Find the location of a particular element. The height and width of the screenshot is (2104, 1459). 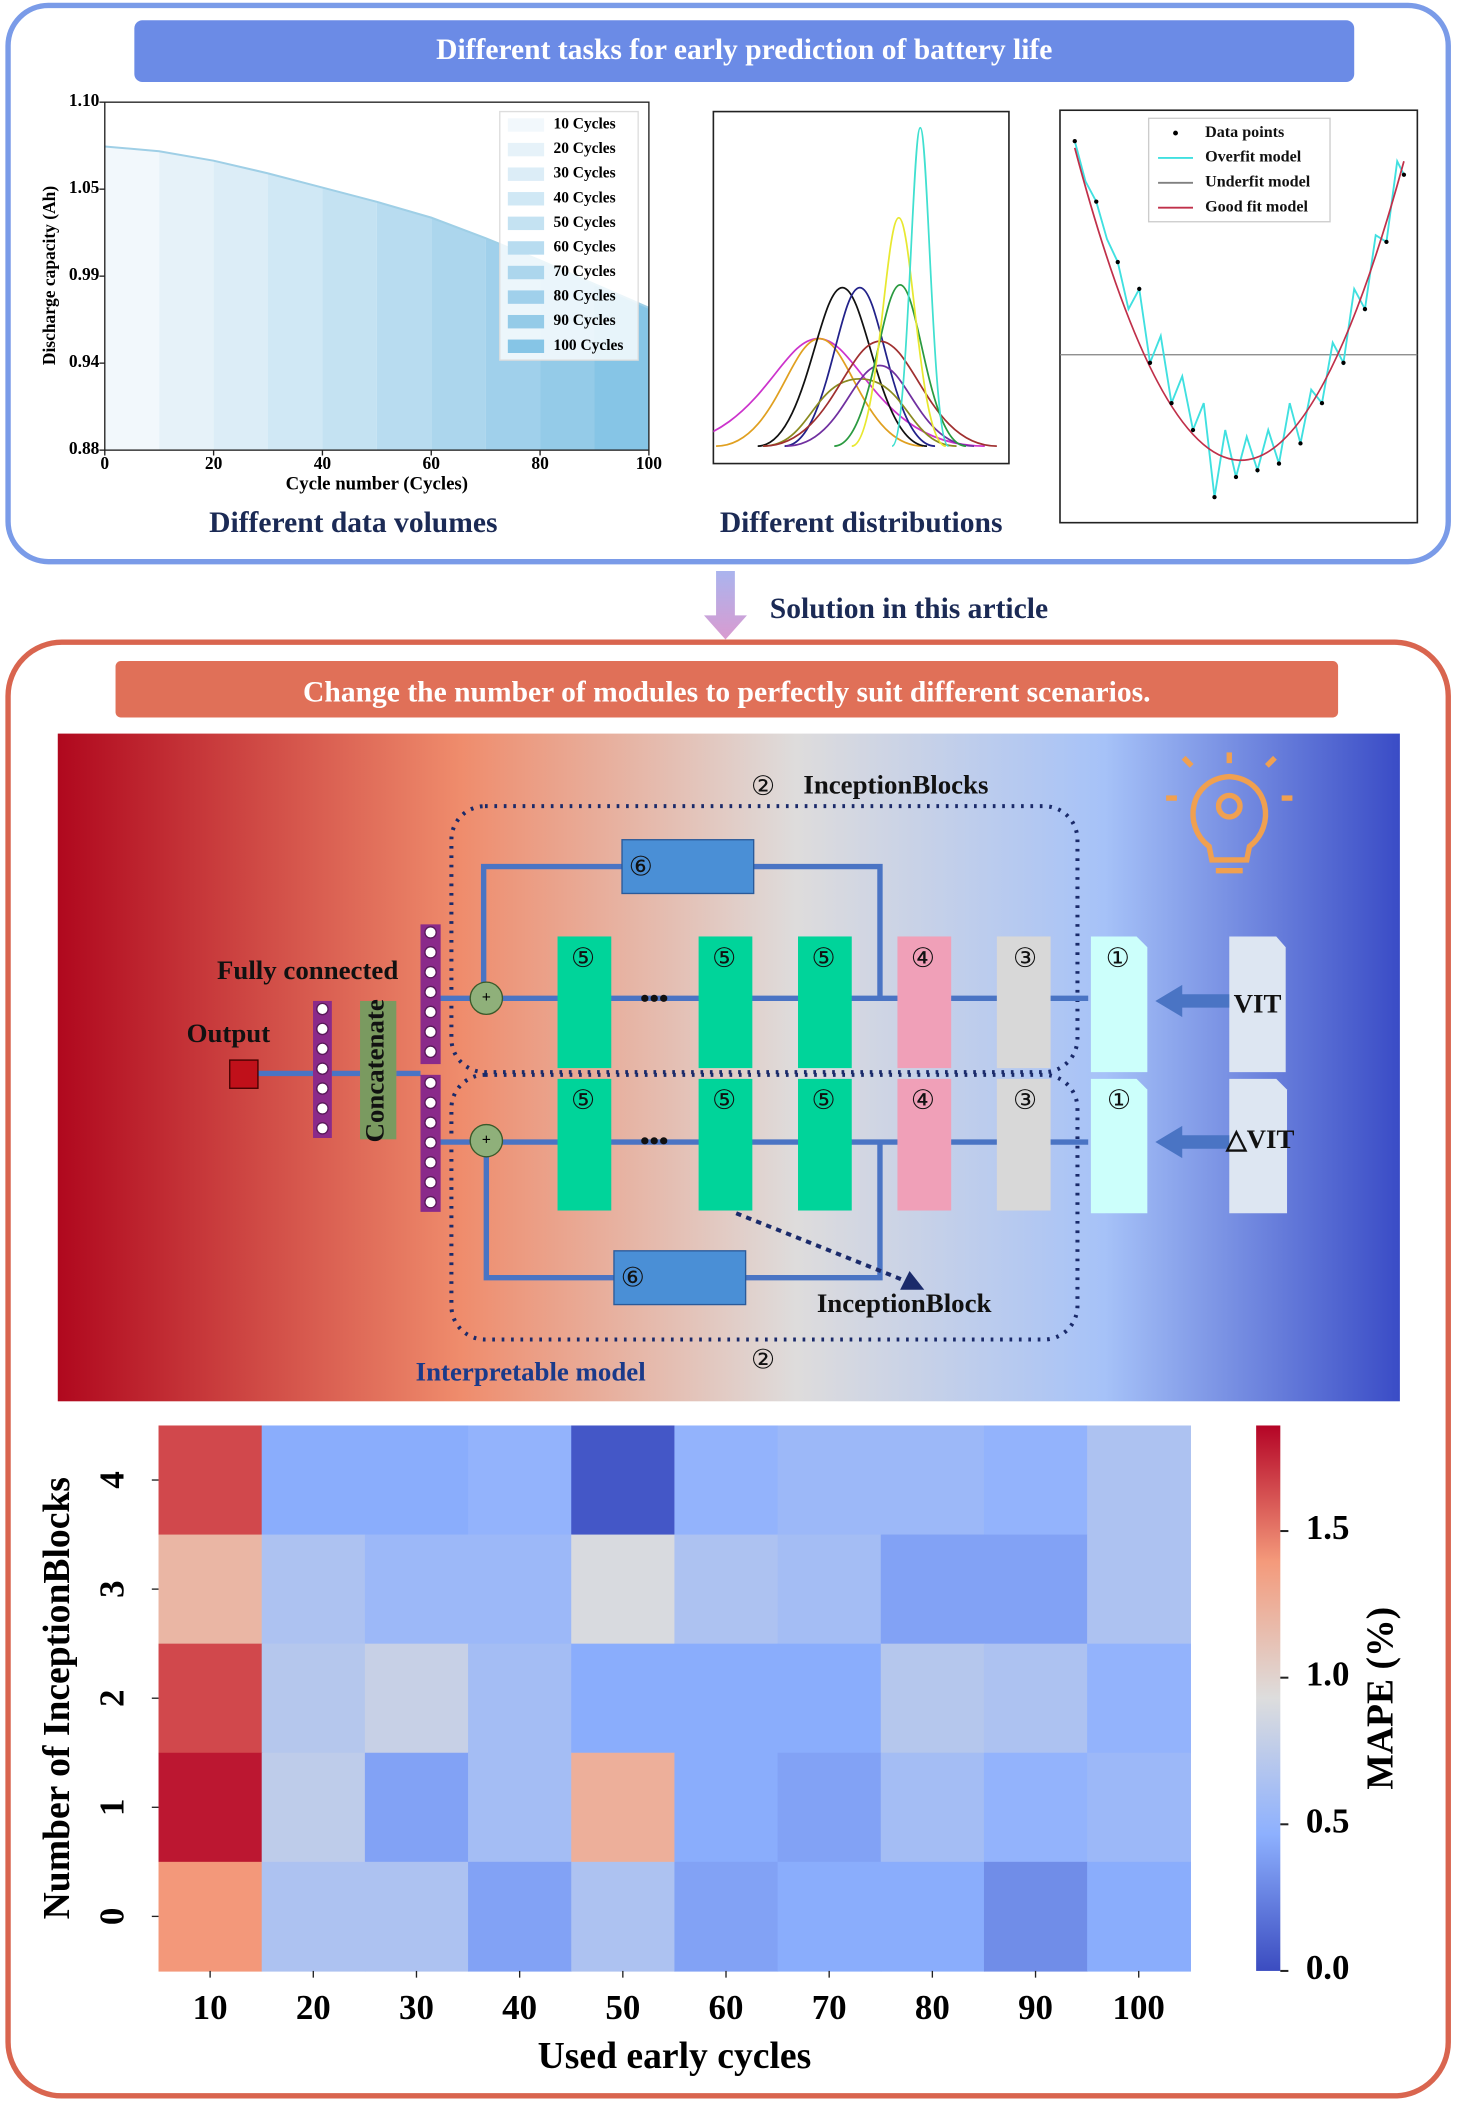

data-points is located at coordinates (1239, 319).